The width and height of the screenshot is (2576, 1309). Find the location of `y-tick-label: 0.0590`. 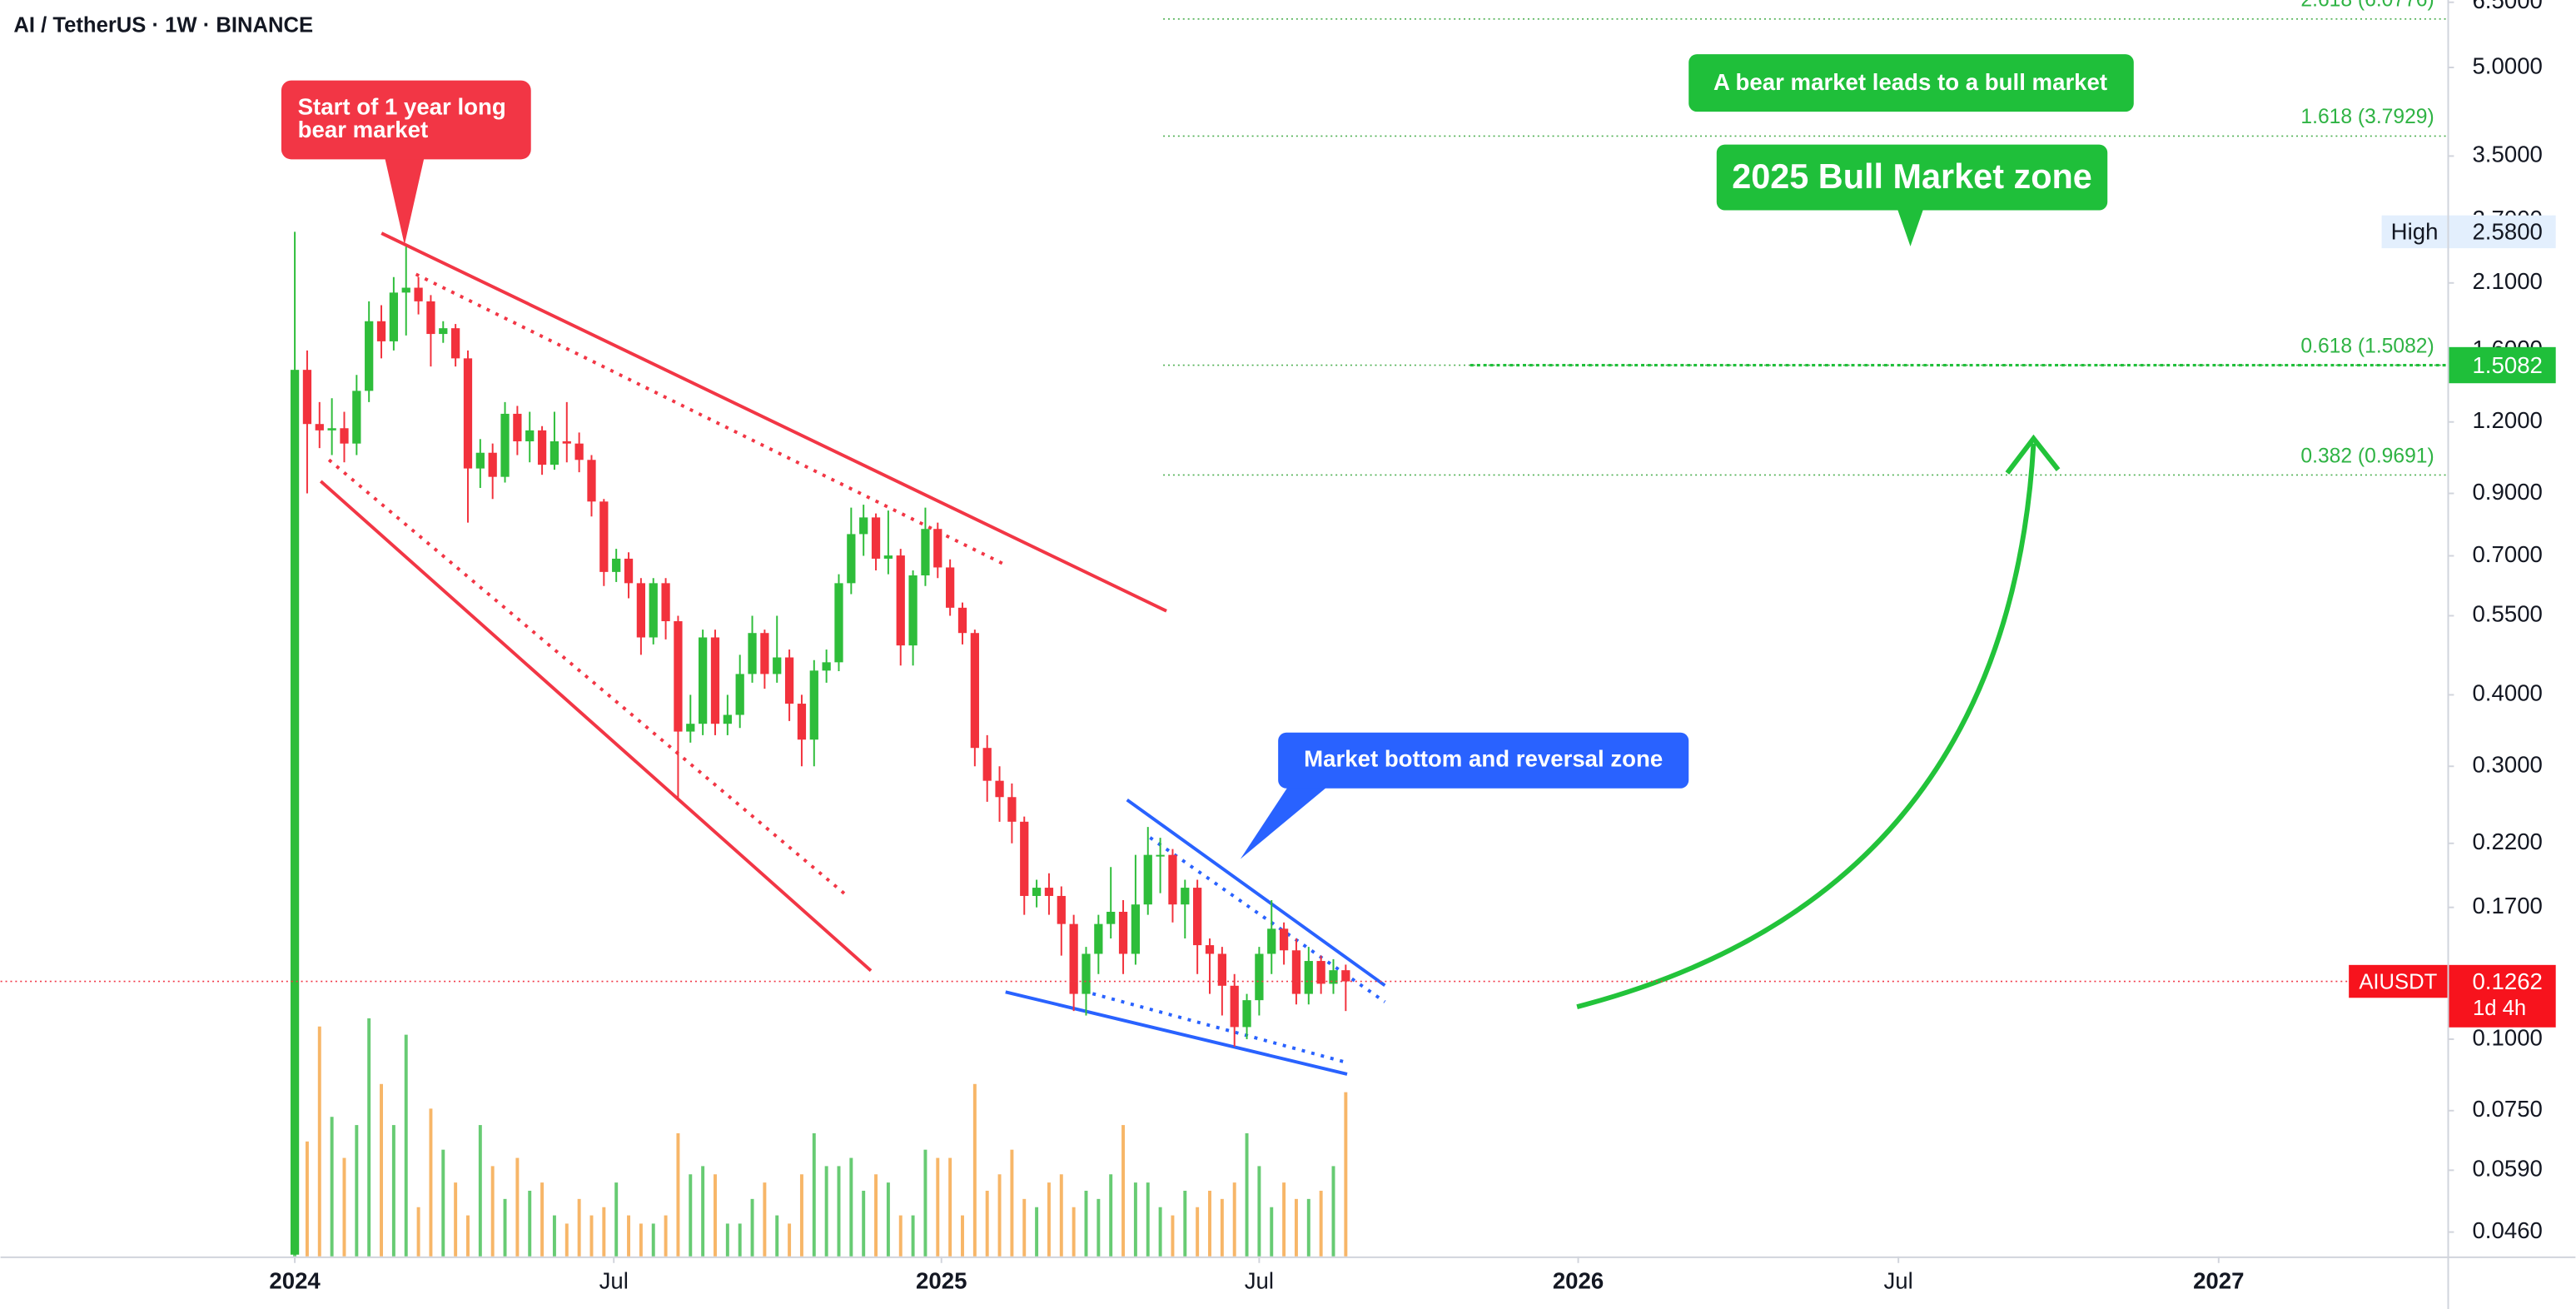

y-tick-label: 0.0590 is located at coordinates (2507, 1169).